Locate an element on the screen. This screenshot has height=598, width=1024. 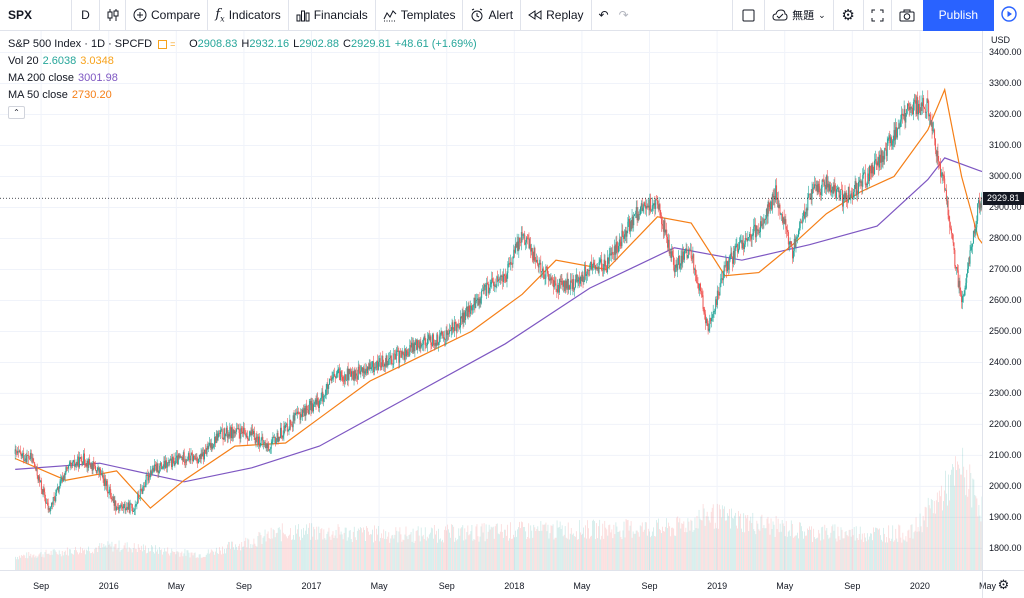
interval-button: D is located at coordinates (86, 15).